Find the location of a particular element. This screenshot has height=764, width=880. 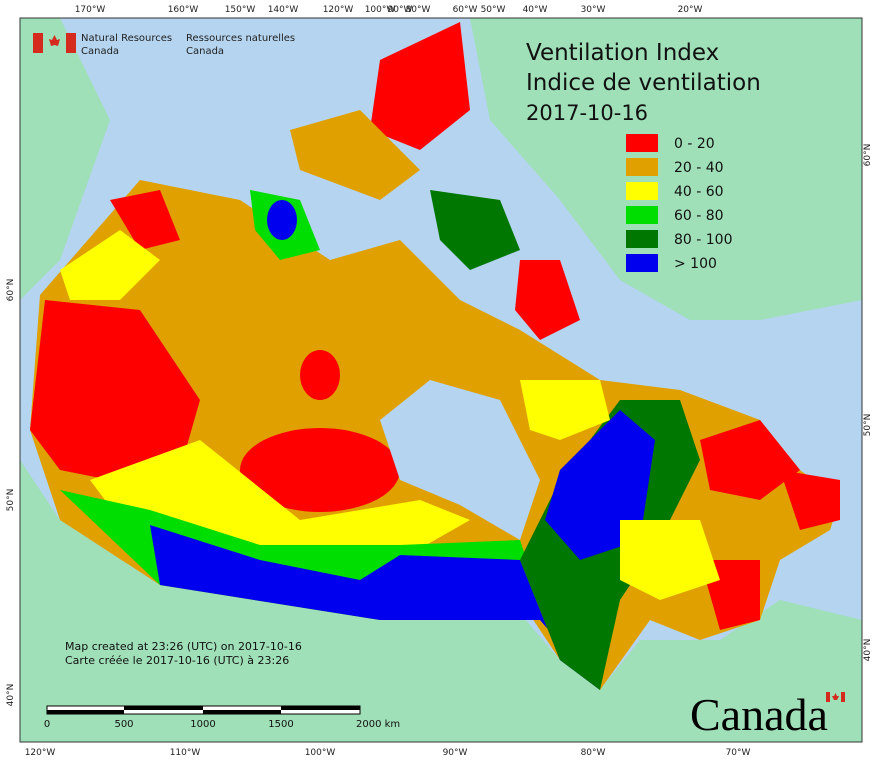

department-fr: Canada is located at coordinates (205, 51).